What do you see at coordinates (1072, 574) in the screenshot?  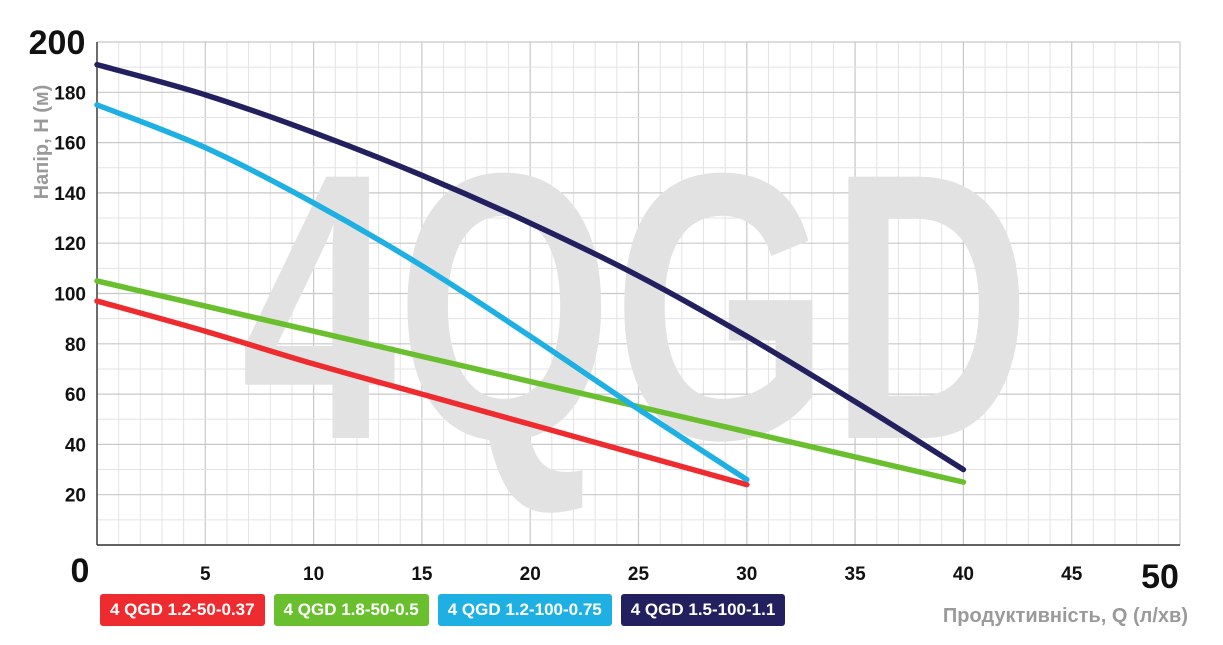 I see `x-tick-label: 45` at bounding box center [1072, 574].